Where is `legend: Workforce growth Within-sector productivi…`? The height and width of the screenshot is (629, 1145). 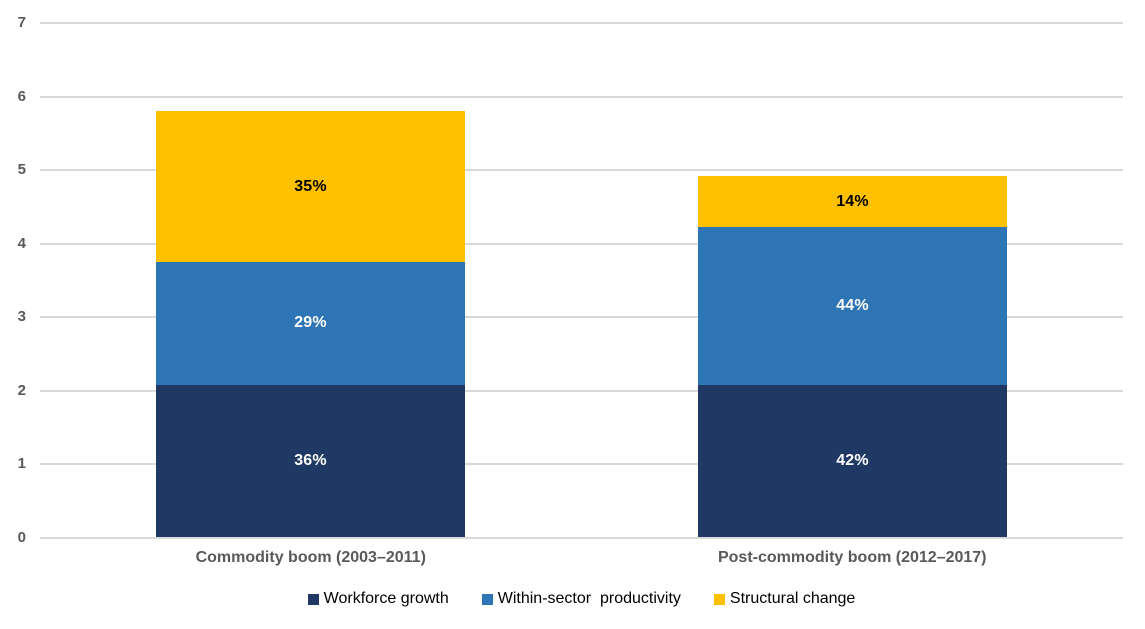
legend: Workforce growth Within-sector productivi… is located at coordinates (581, 599).